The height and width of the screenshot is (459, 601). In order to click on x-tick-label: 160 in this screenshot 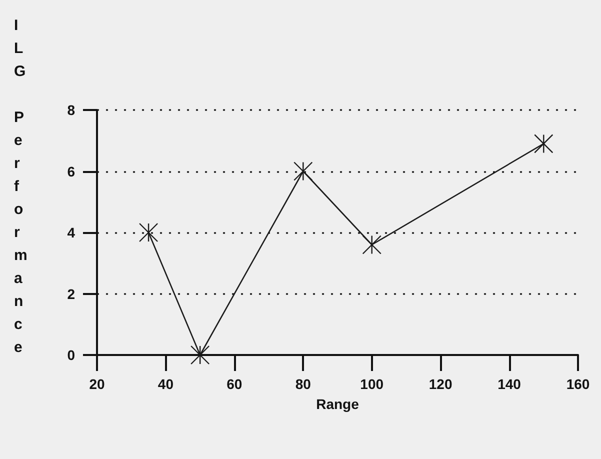, I will do `click(578, 384)`.